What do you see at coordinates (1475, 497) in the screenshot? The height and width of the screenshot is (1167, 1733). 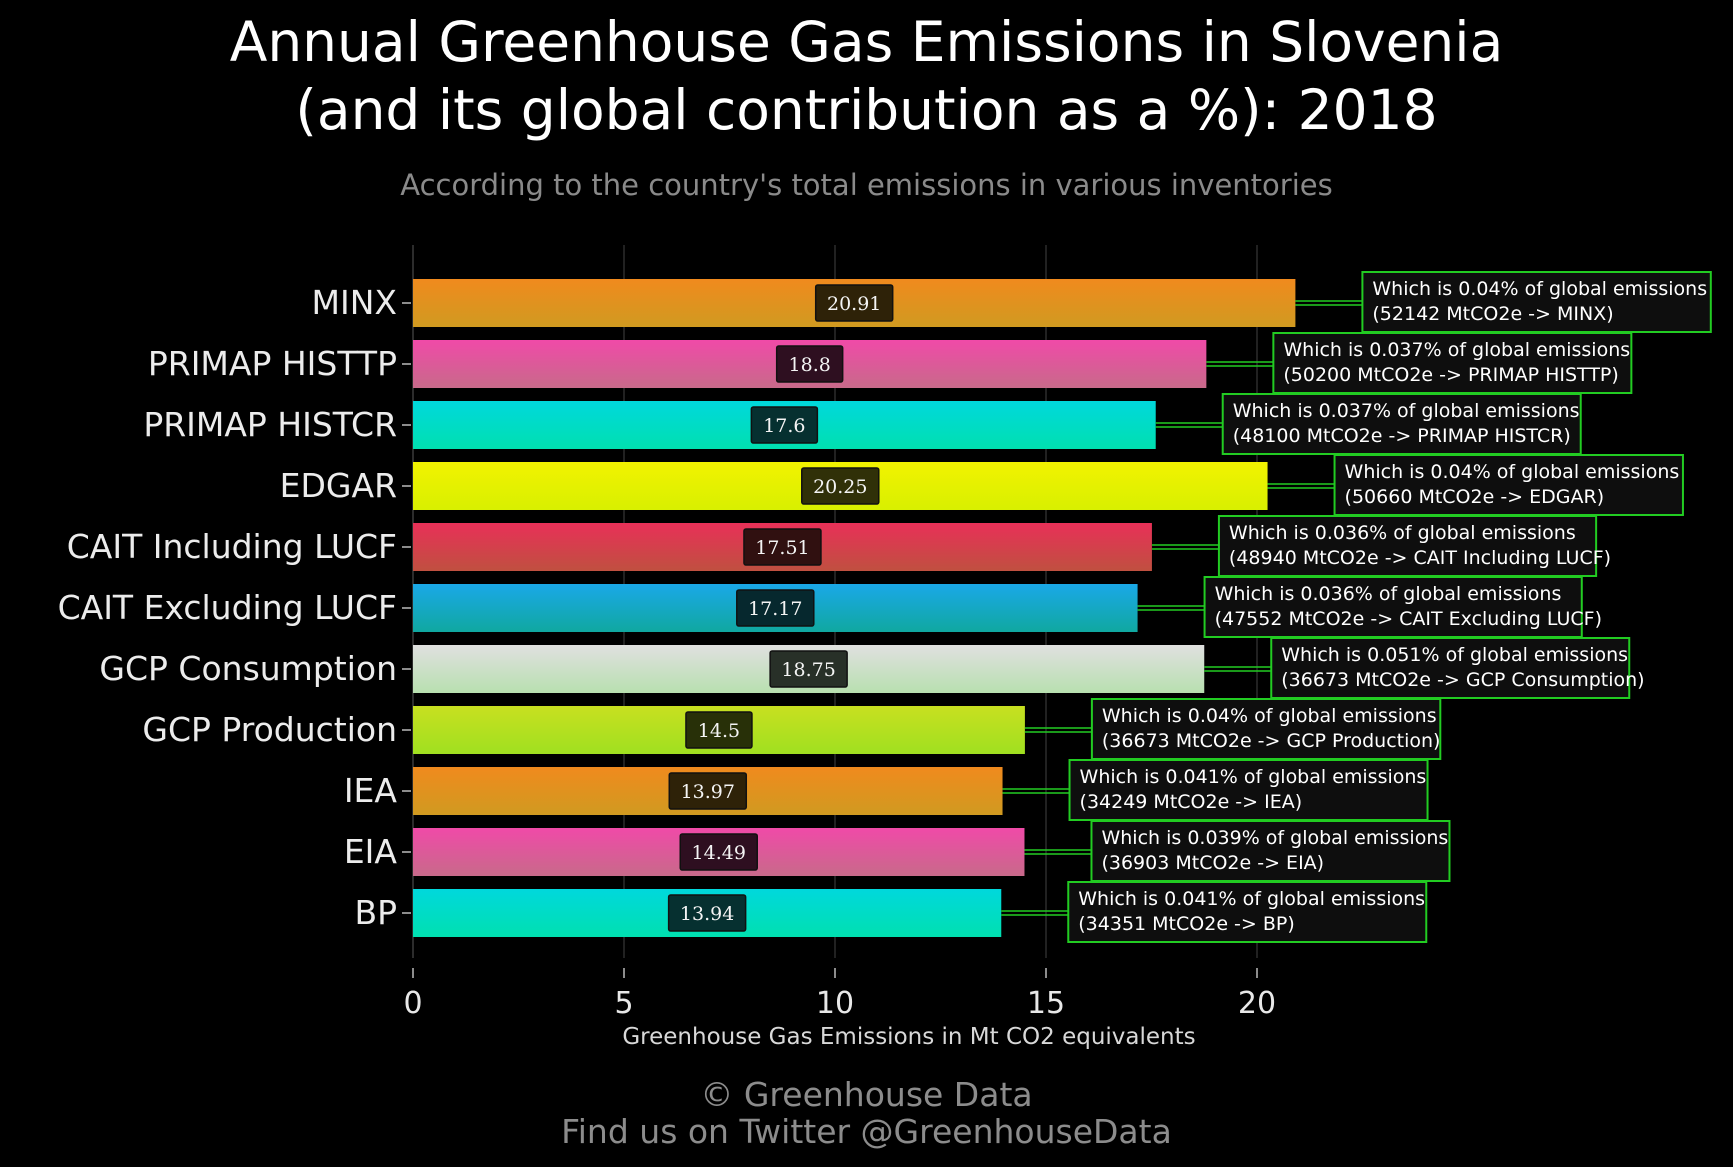 I see `annotation-line2: (50660 MtCO2e -> EDGAR)` at bounding box center [1475, 497].